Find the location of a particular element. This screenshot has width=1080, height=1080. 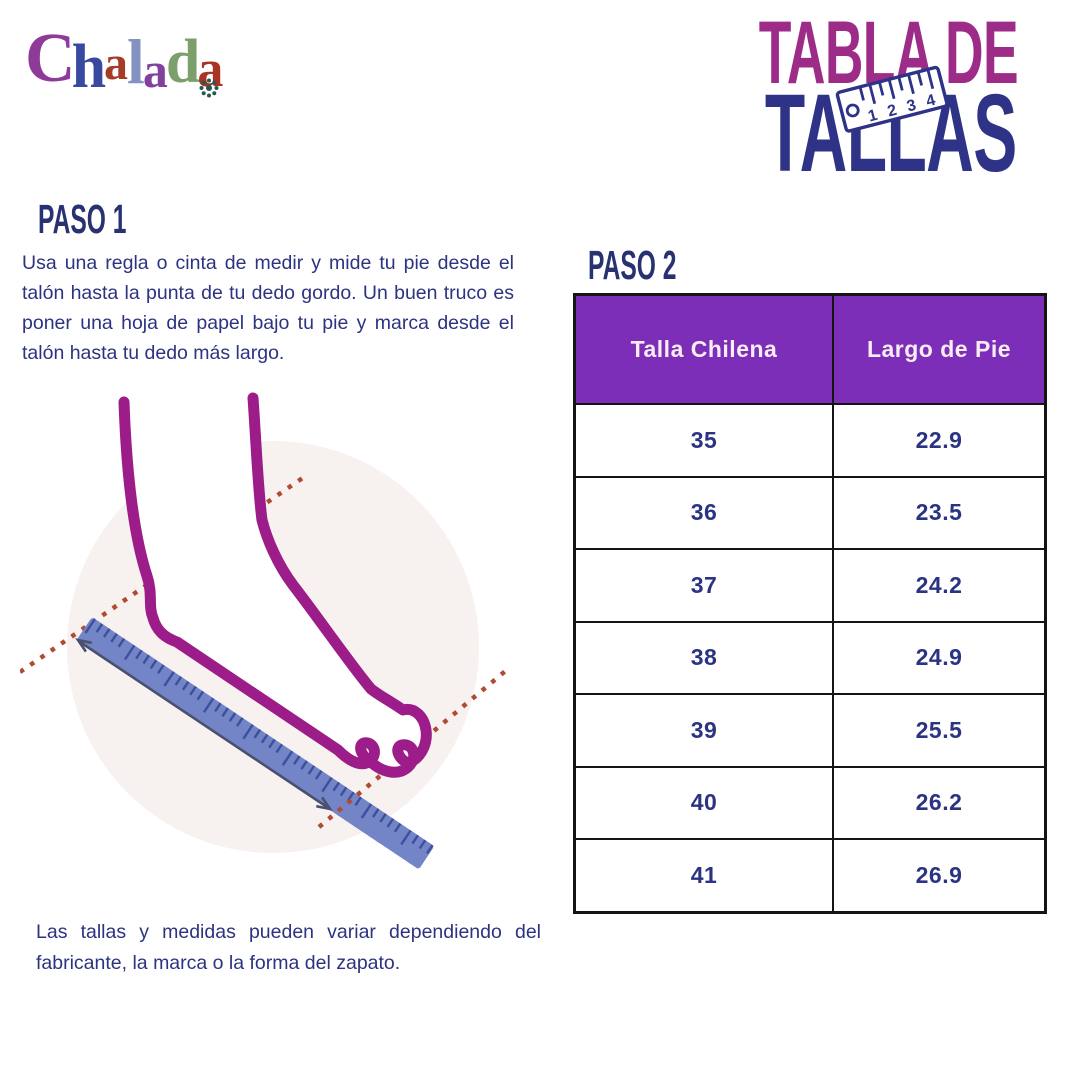

measuring-tape-icon: 1 2 3 4 is located at coordinates (892, 99).